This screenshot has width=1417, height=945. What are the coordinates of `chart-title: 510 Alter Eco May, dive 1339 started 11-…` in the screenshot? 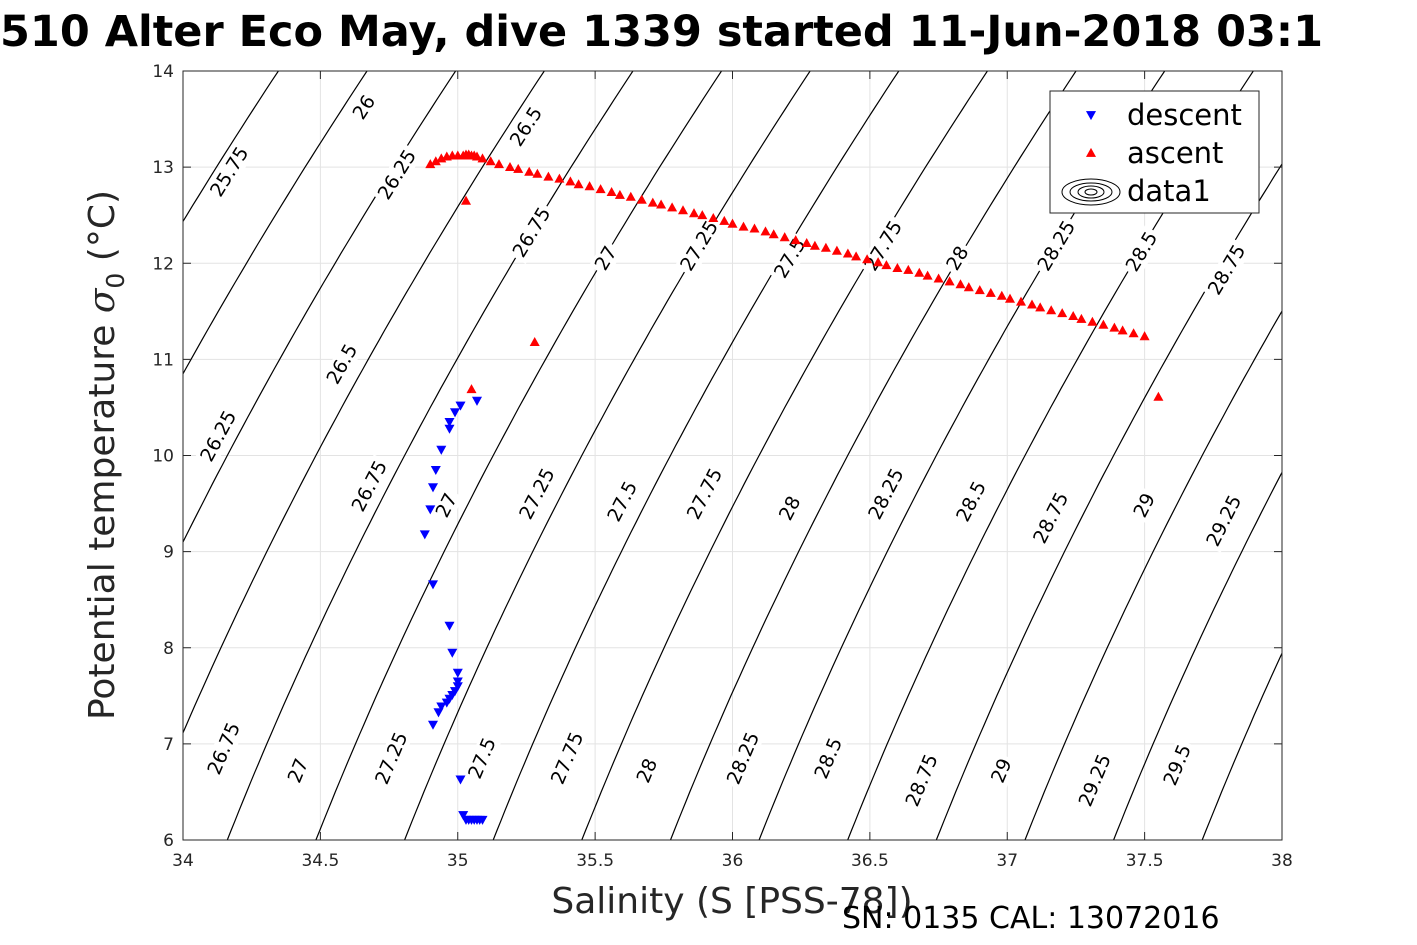 It's located at (662, 32).